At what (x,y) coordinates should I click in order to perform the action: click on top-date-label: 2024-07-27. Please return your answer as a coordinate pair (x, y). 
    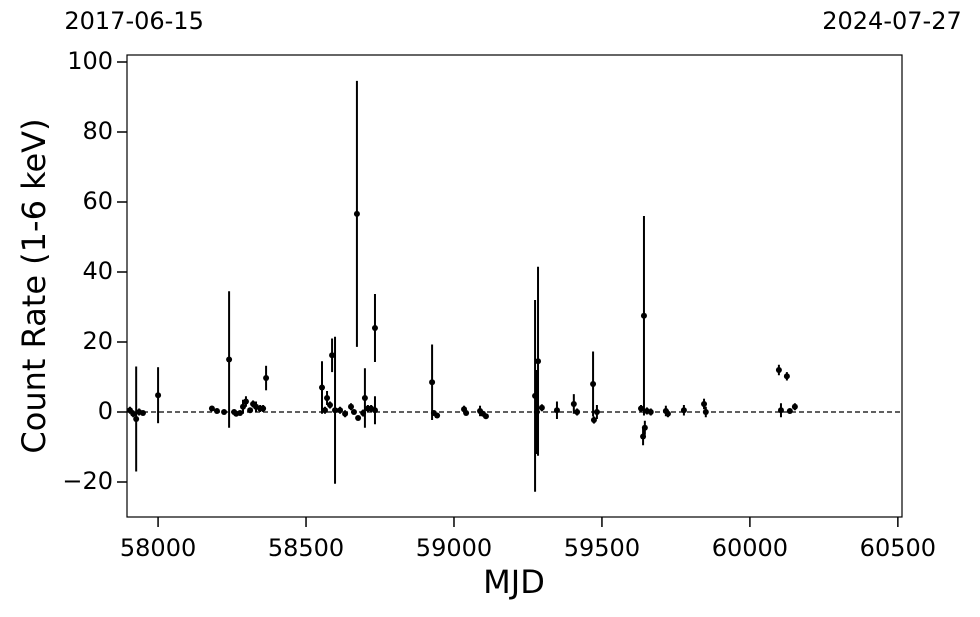
    Looking at the image, I should click on (891, 21).